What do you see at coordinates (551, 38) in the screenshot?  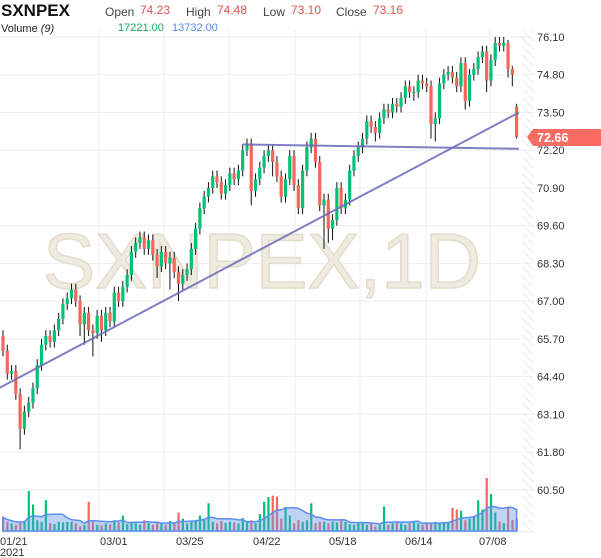 I see `y-tick-label: 76.10` at bounding box center [551, 38].